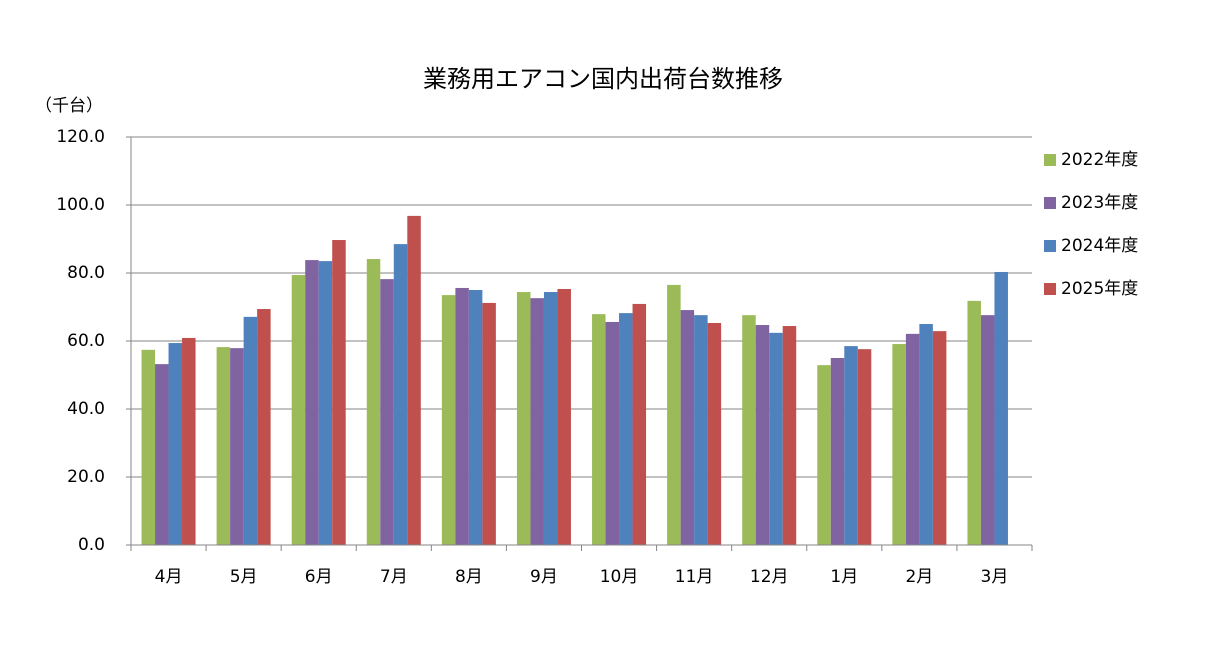 This screenshot has width=1222, height=668. What do you see at coordinates (86, 409) in the screenshot?
I see `y-tick-label: 40.0` at bounding box center [86, 409].